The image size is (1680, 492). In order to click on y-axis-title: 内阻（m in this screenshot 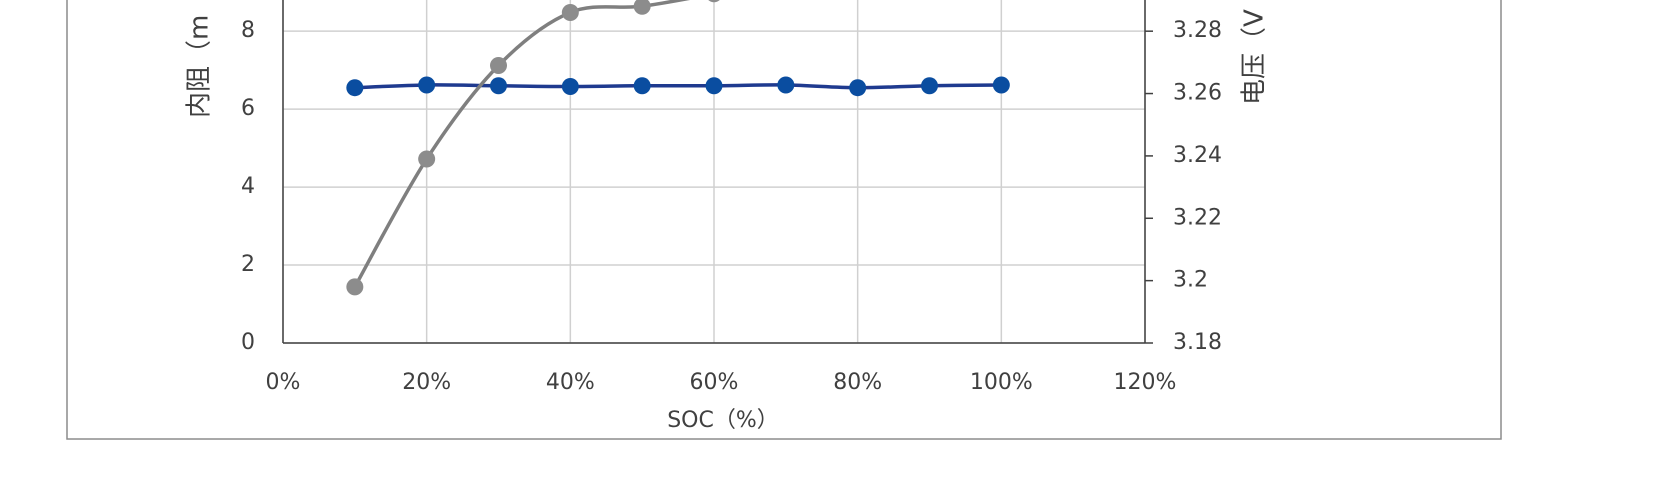, I will do `click(200, 66)`.